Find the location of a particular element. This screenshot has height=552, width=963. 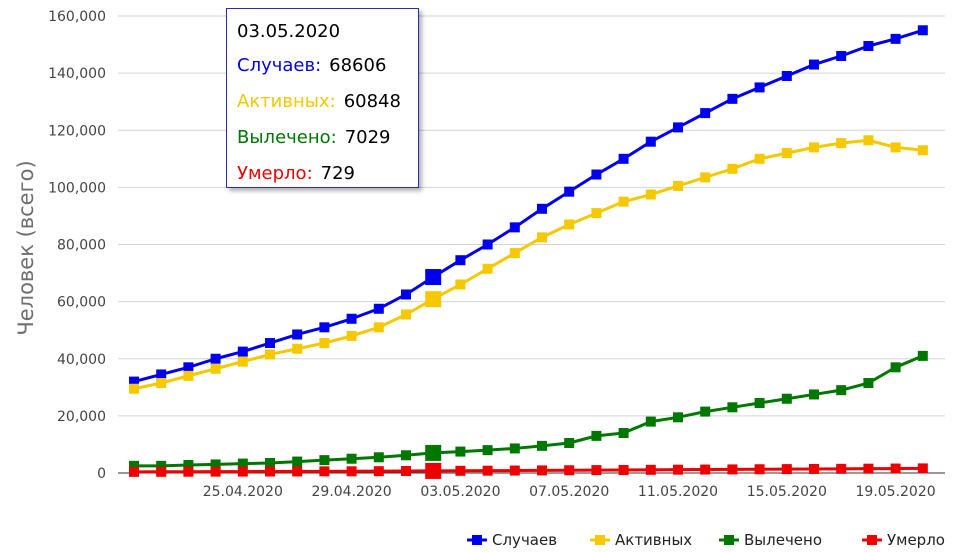

legend-item-label: Умерло is located at coordinates (916, 540).